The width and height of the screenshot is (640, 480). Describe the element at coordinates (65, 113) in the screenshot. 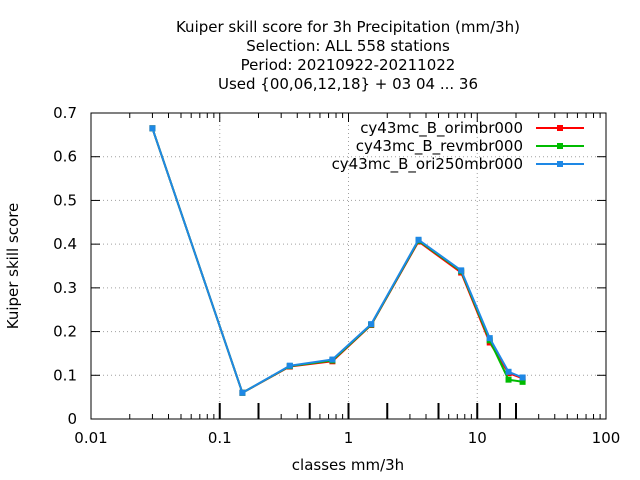

I see `y-tick-label: 0.7` at that location.